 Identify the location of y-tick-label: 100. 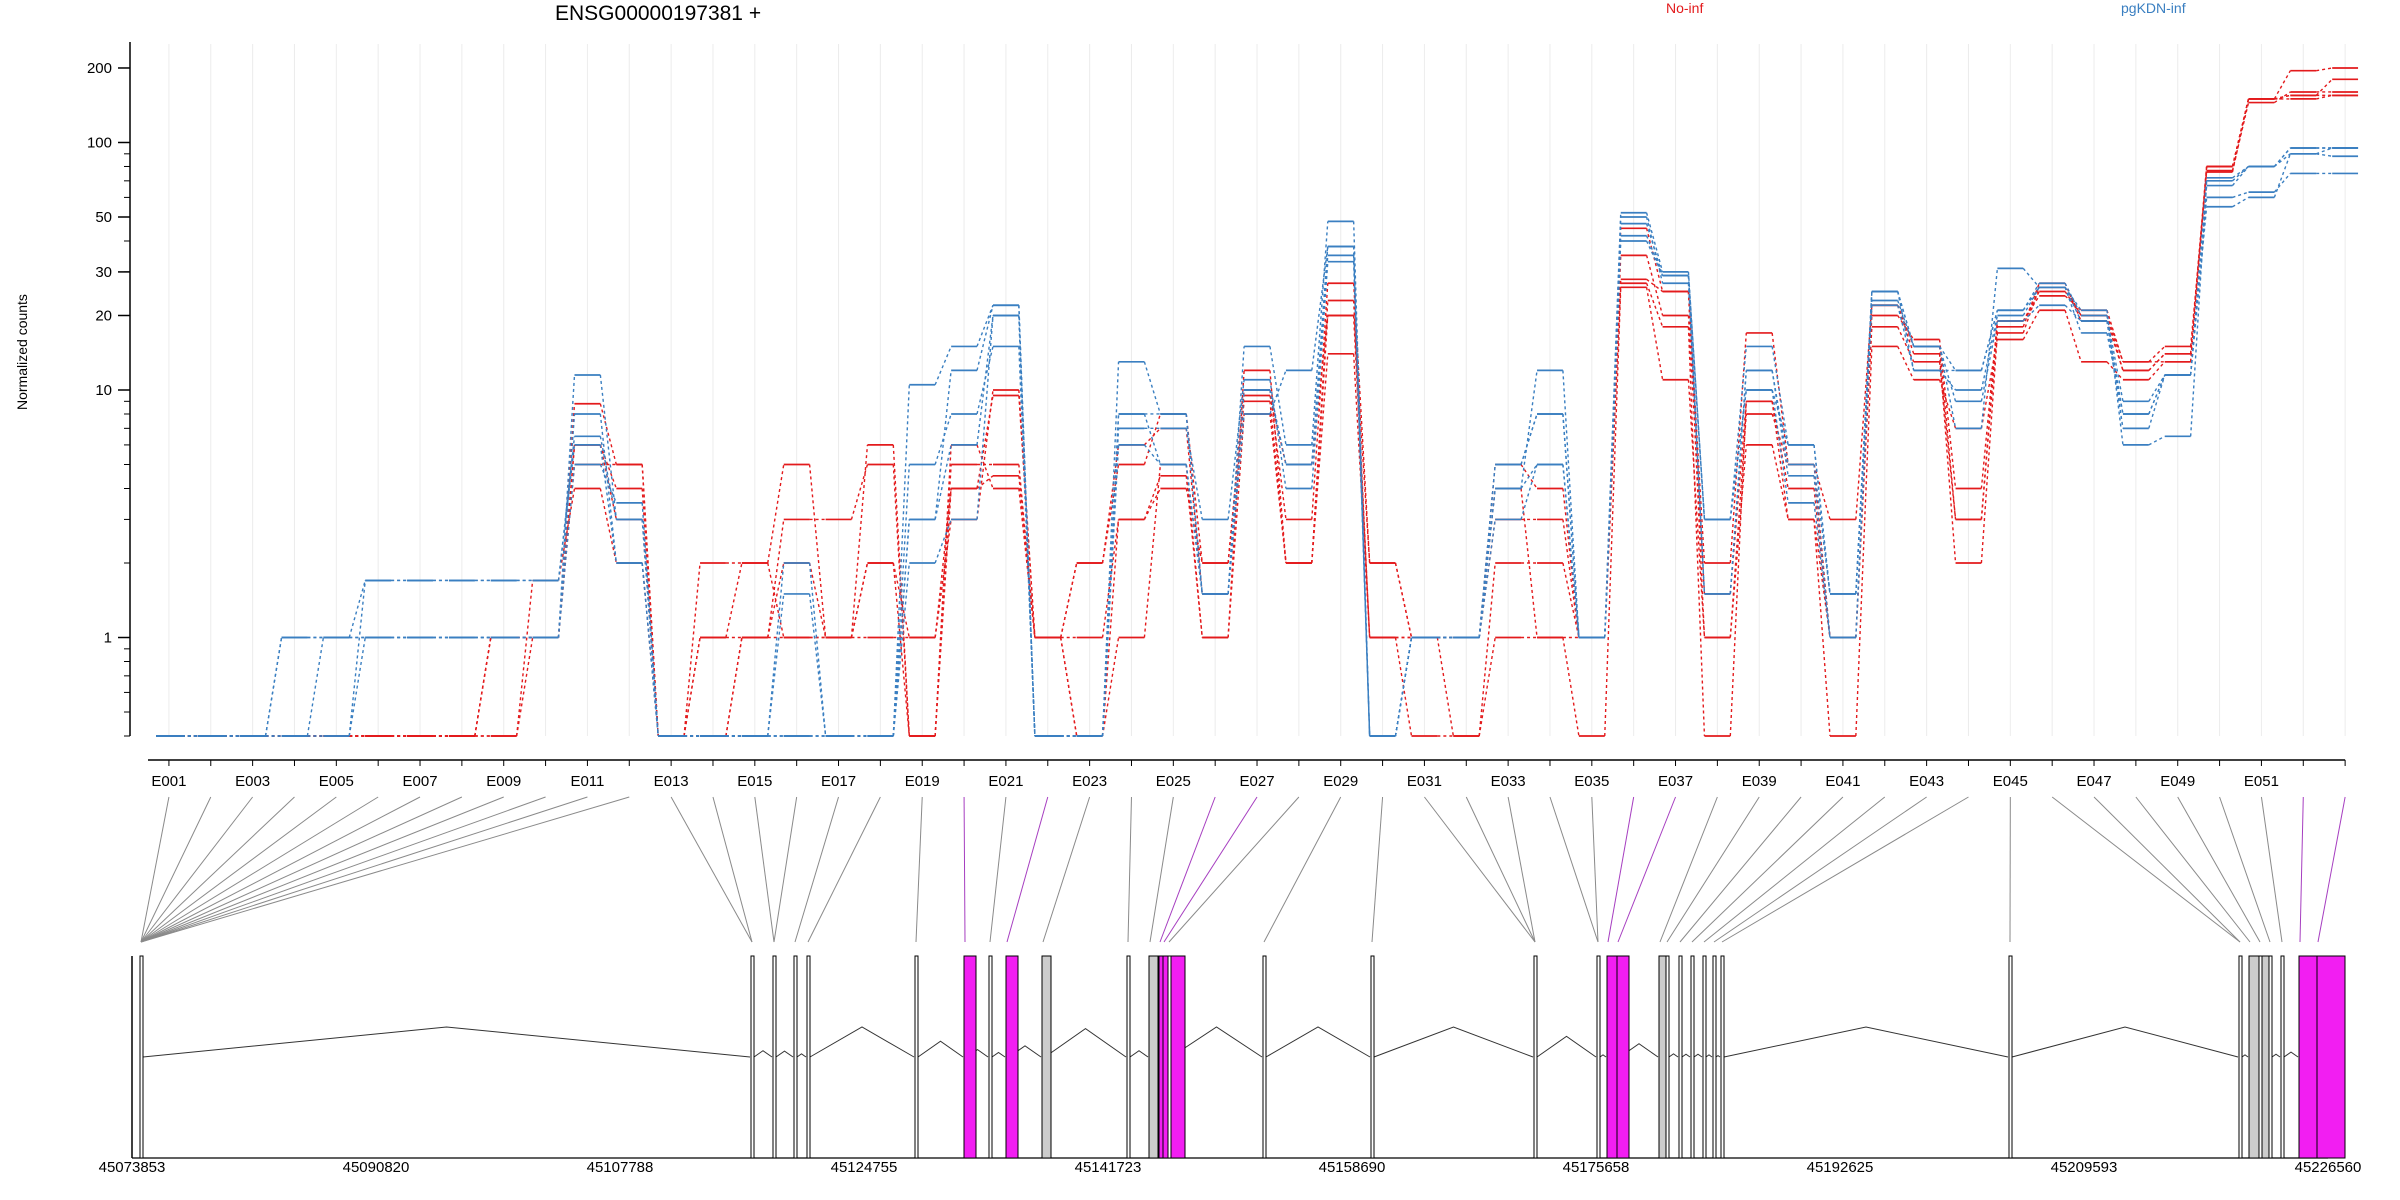
(99, 142).